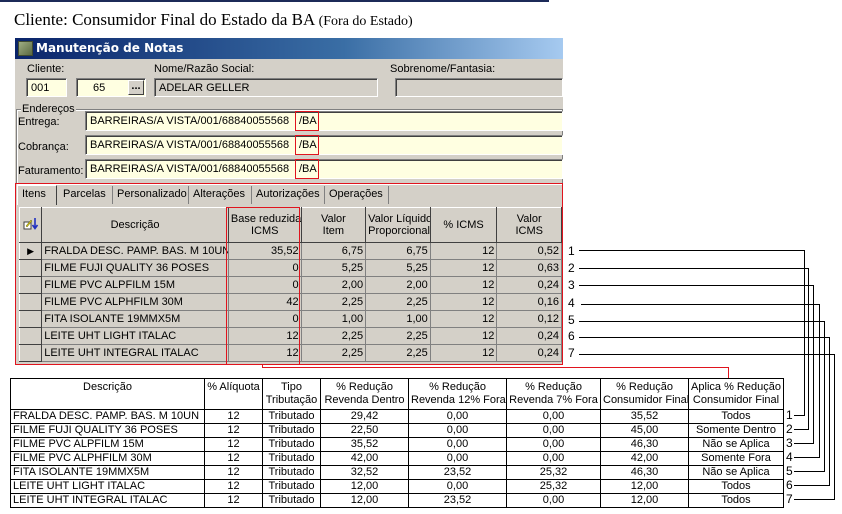 The width and height of the screenshot is (842, 514). I want to click on table-row-number: 5, so click(789, 471).